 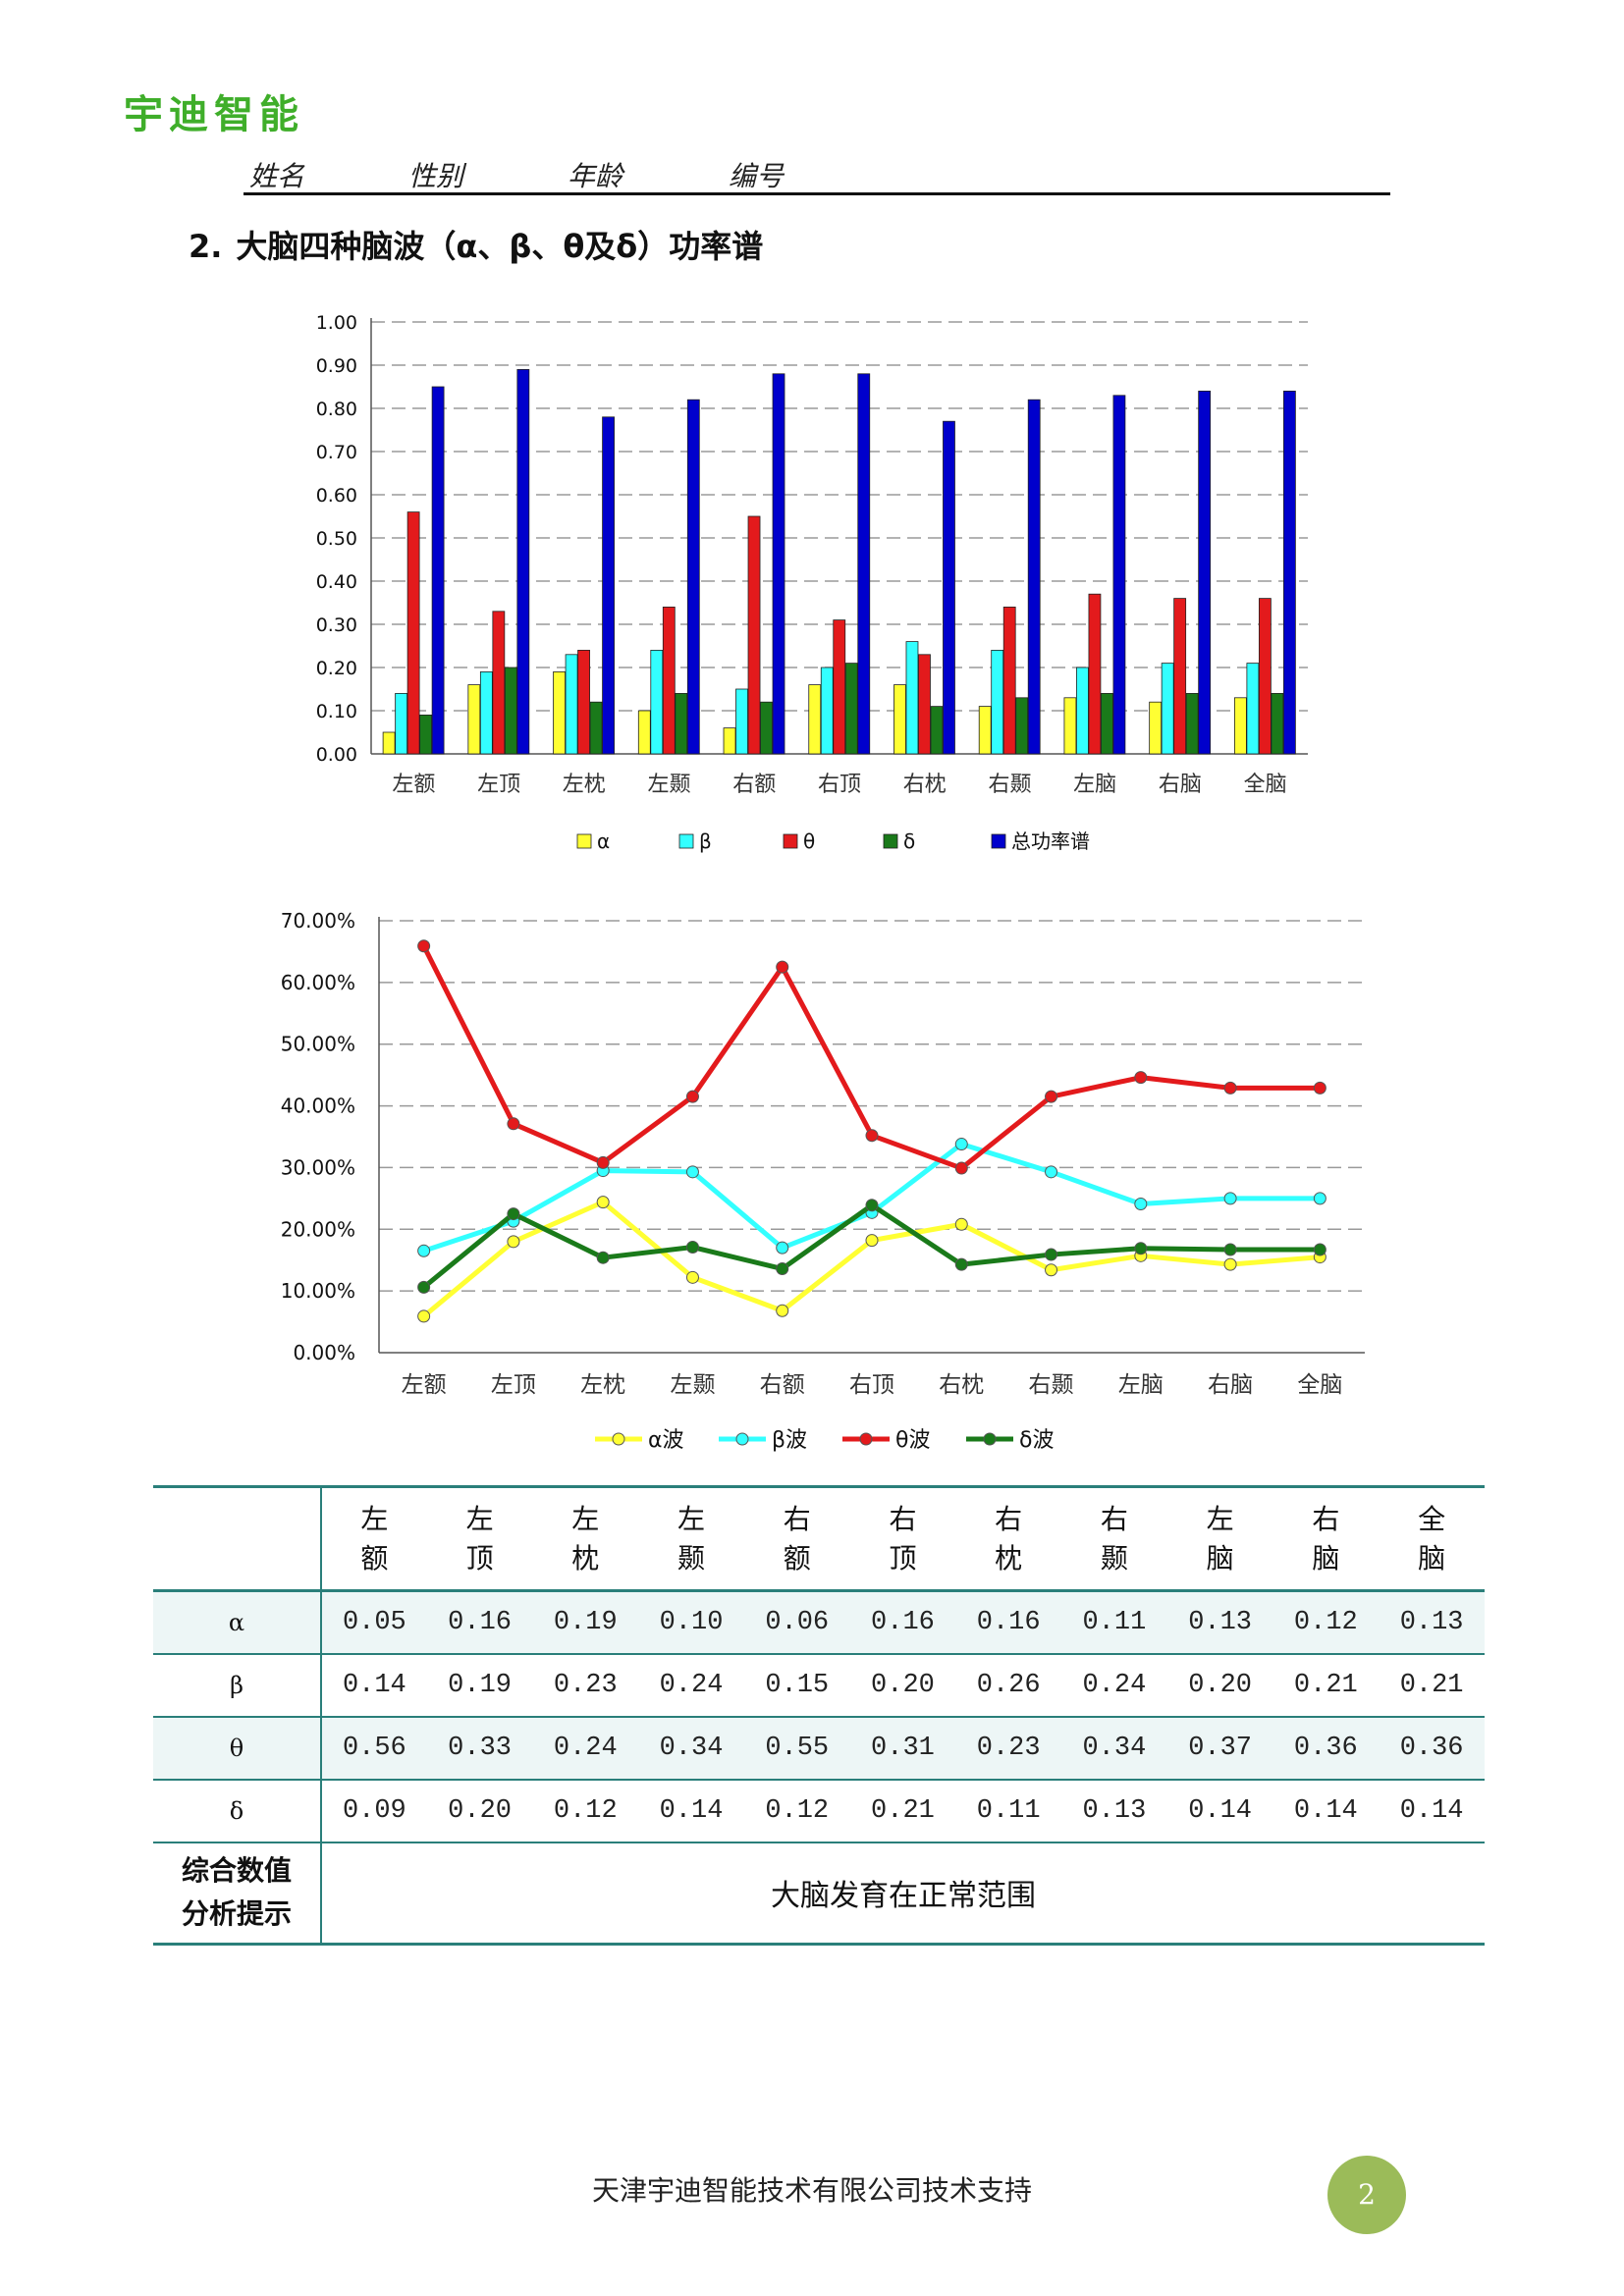 What do you see at coordinates (237, 1685) in the screenshot?
I see `row-label: β` at bounding box center [237, 1685].